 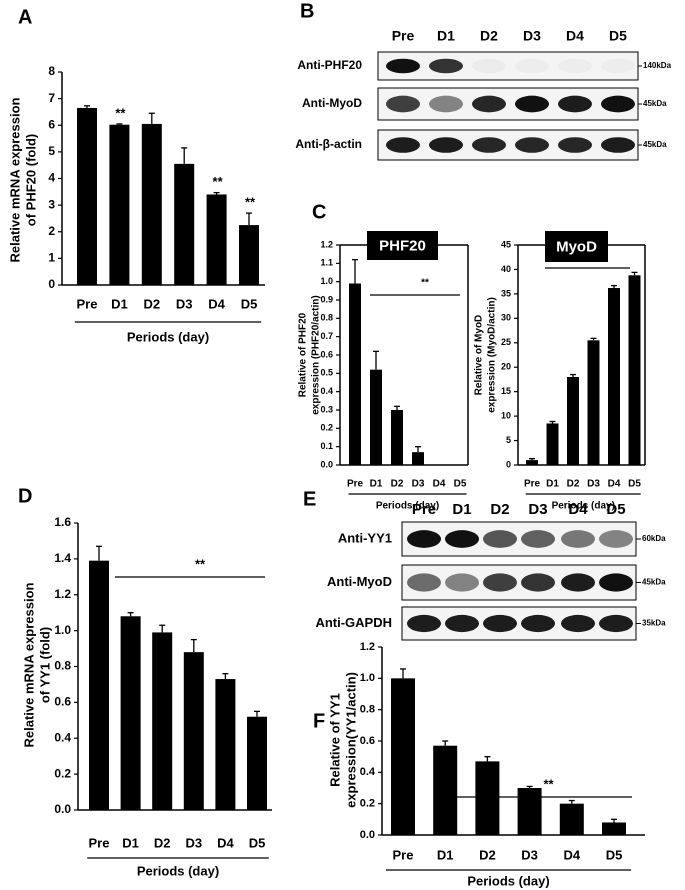 I want to click on annotation: **, so click(x=548, y=783).